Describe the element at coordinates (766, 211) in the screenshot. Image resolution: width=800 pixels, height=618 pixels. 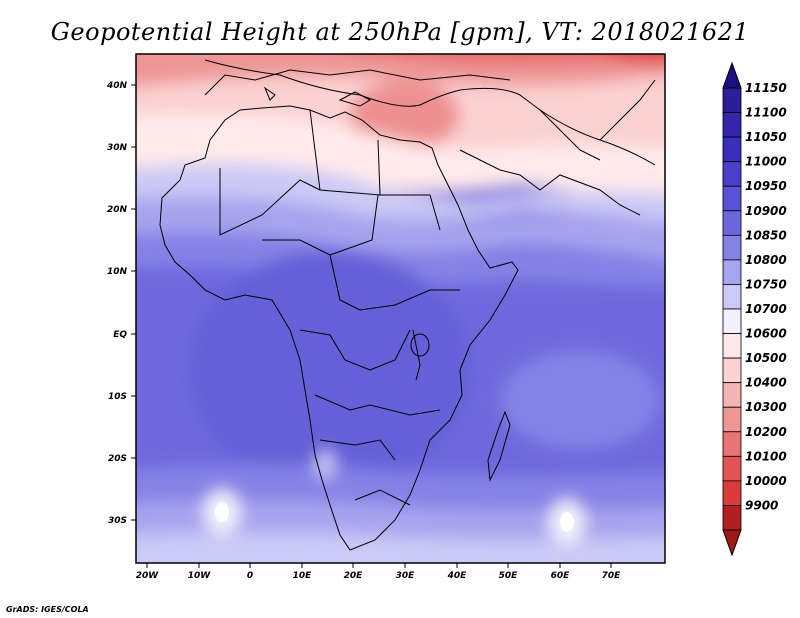
I see `colorbar-label-10900: 10900` at that location.